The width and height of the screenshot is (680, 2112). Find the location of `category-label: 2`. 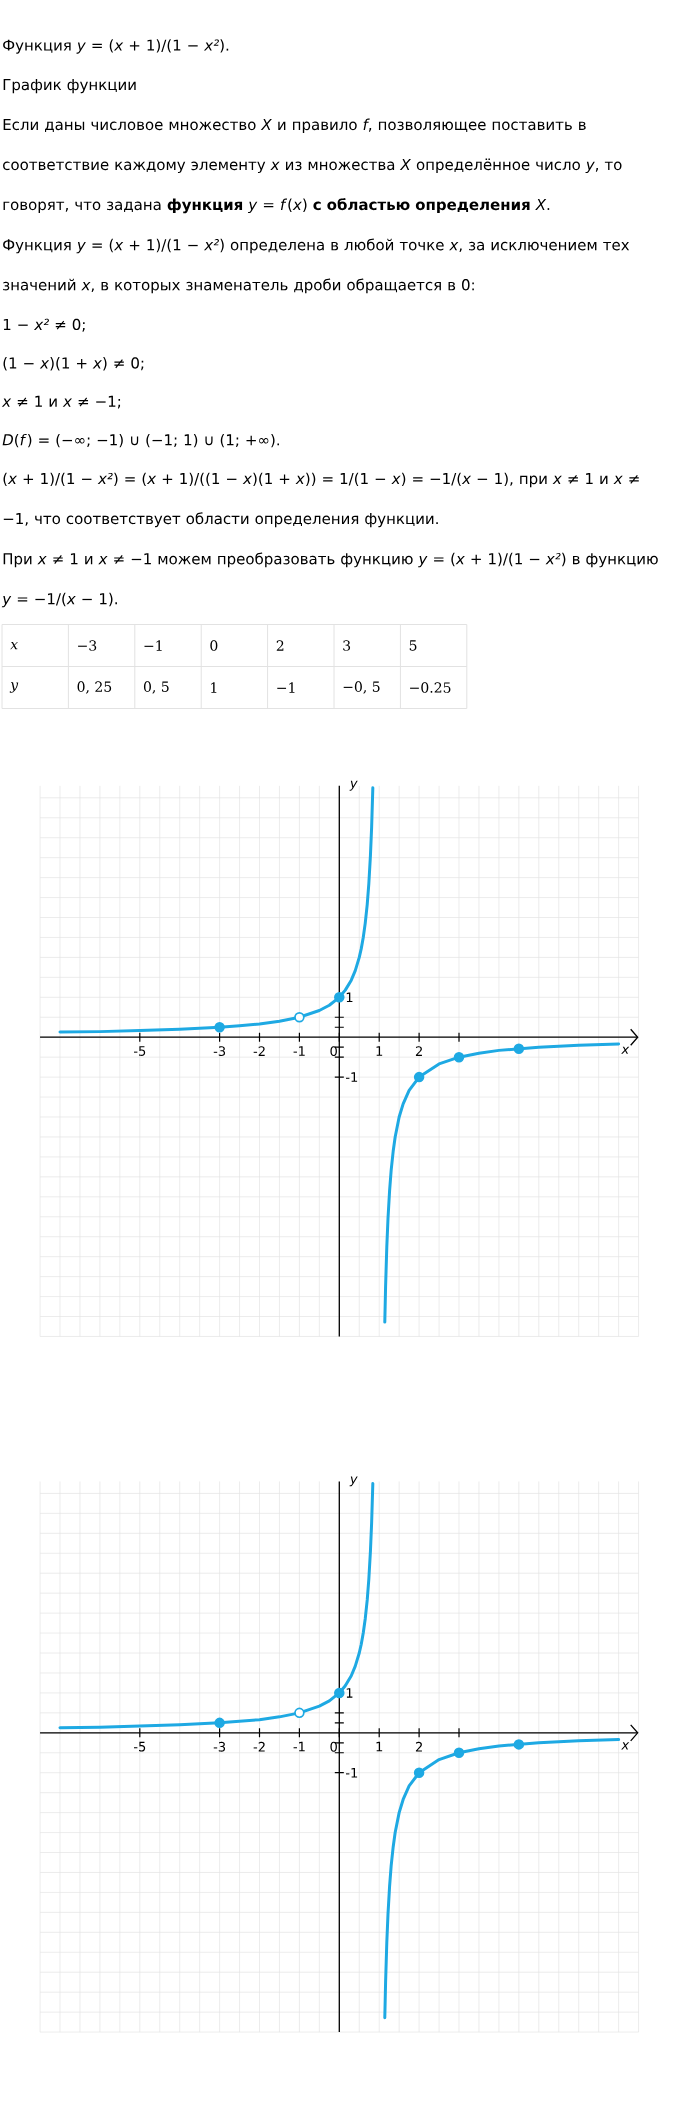

category-label: 2 is located at coordinates (280, 645).